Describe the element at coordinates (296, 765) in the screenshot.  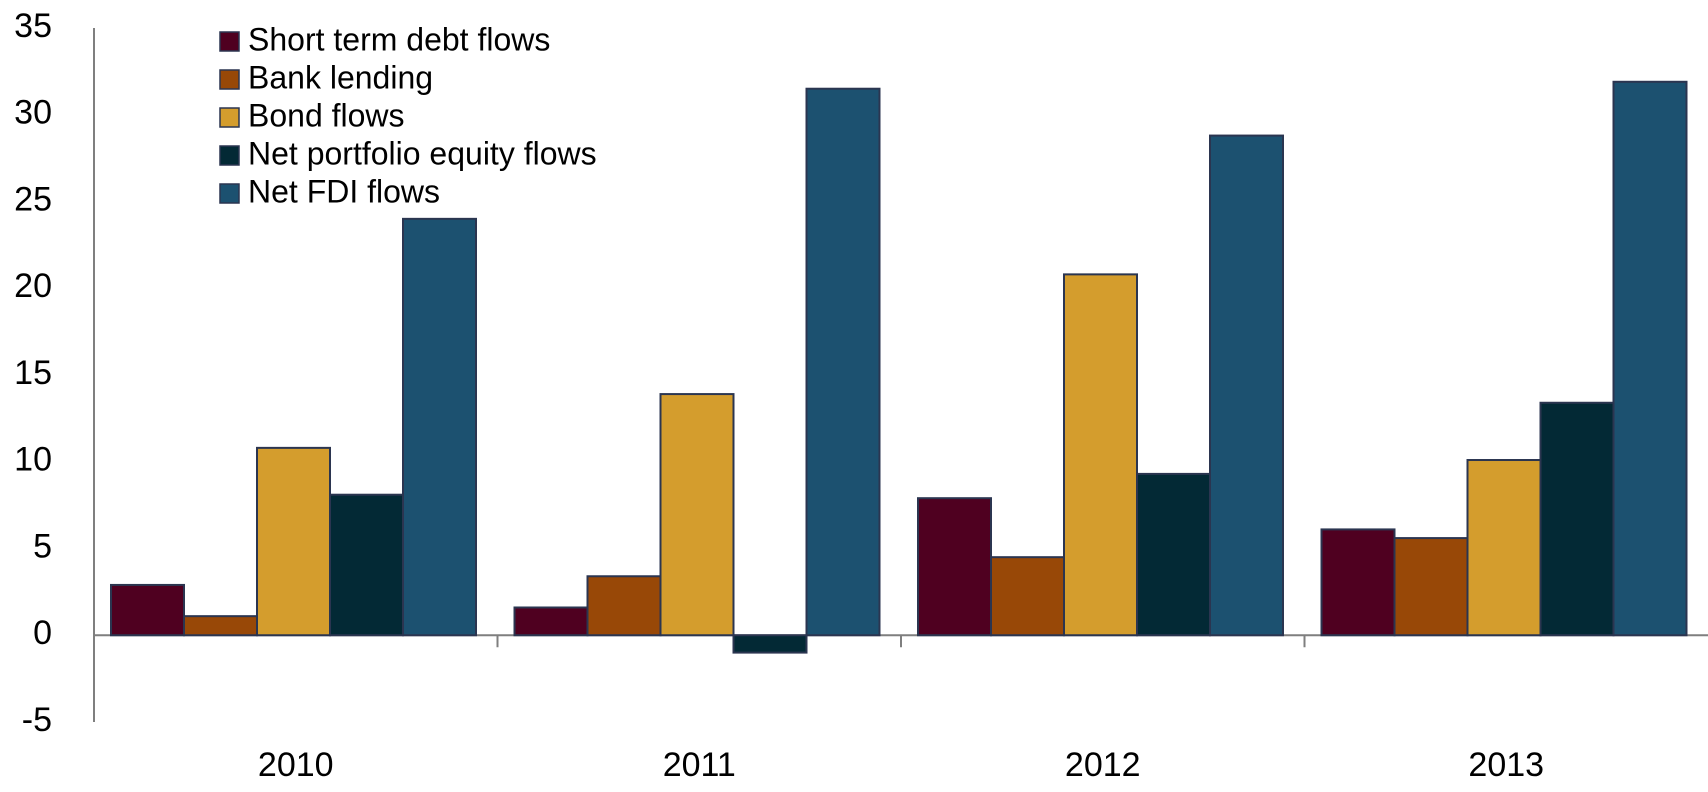
I see `x-tick-label: 2010` at that location.